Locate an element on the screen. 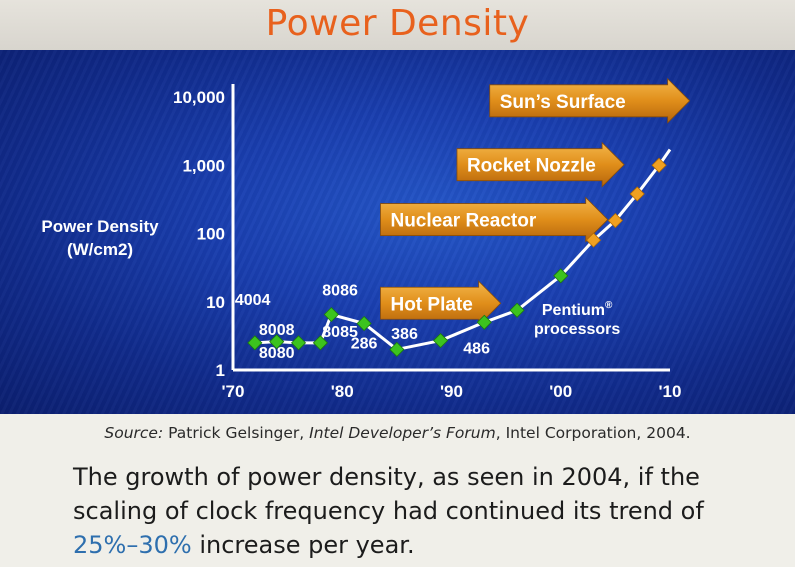  point-label: 386 is located at coordinates (404, 334).